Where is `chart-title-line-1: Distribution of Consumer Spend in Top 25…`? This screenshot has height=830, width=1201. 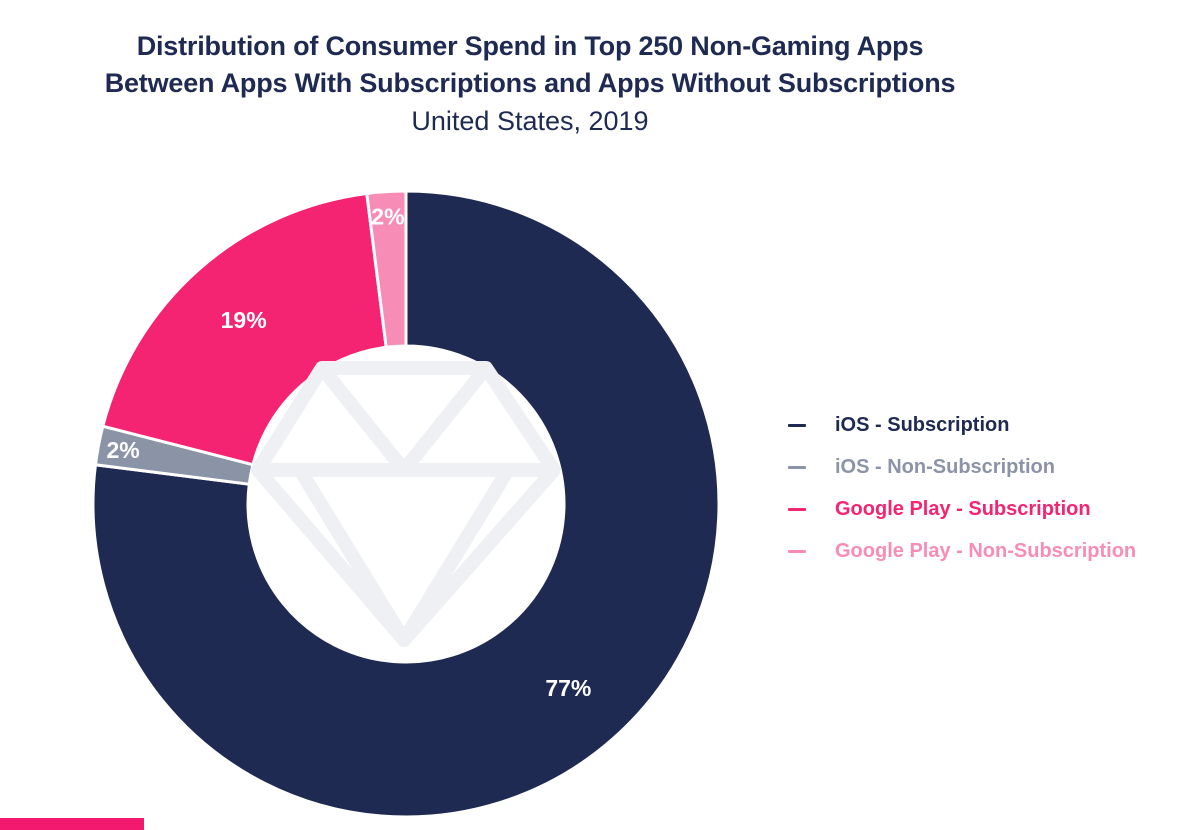
chart-title-line-1: Distribution of Consumer Spend in Top 25… is located at coordinates (530, 46).